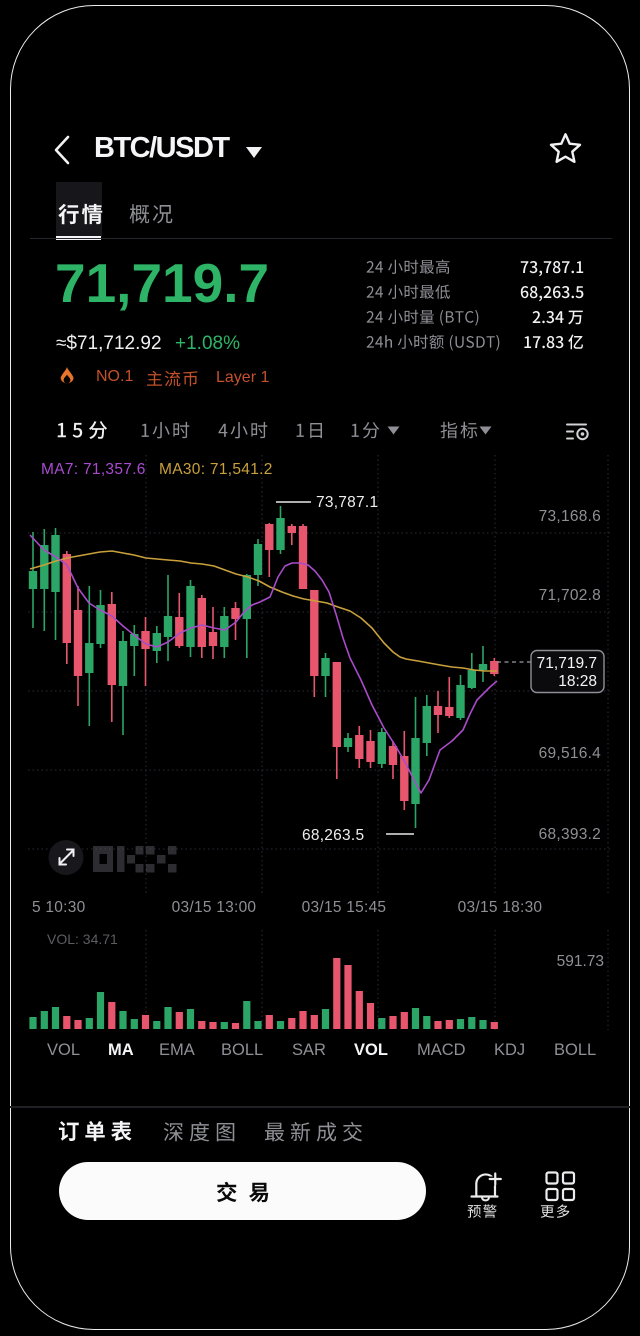 The width and height of the screenshot is (640, 1336). What do you see at coordinates (347, 502) in the screenshot?
I see `svg-text: 73,787.1` at bounding box center [347, 502].